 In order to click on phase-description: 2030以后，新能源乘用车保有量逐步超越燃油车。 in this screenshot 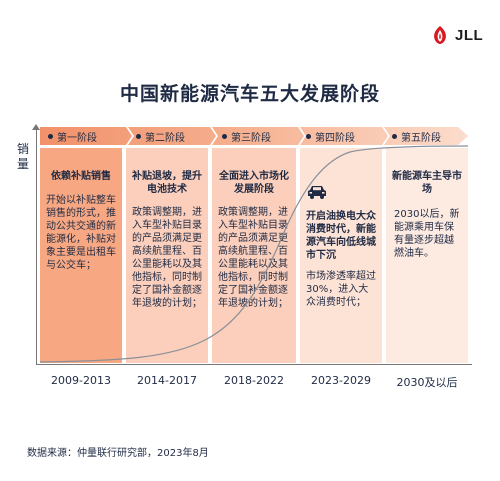, I will do `click(427, 234)`.